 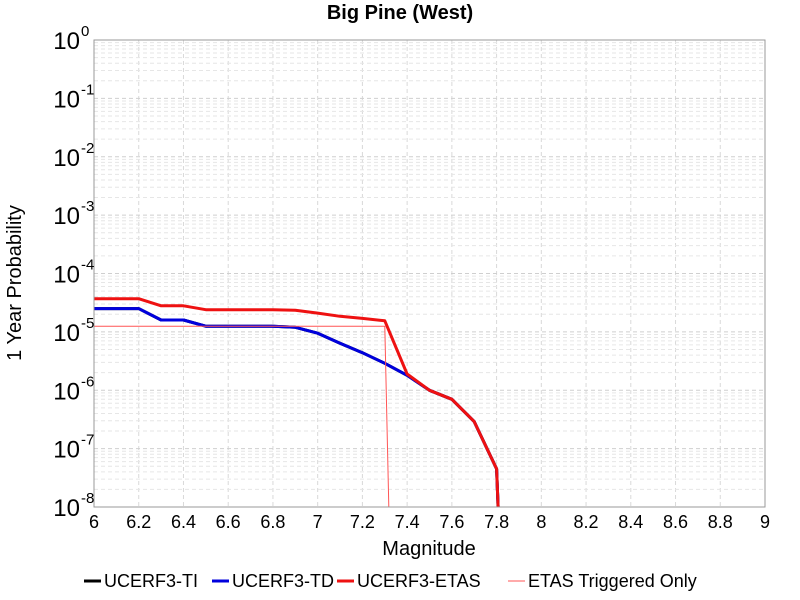 What do you see at coordinates (87, 206) in the screenshot?
I see `y-tick-exponent: -3` at bounding box center [87, 206].